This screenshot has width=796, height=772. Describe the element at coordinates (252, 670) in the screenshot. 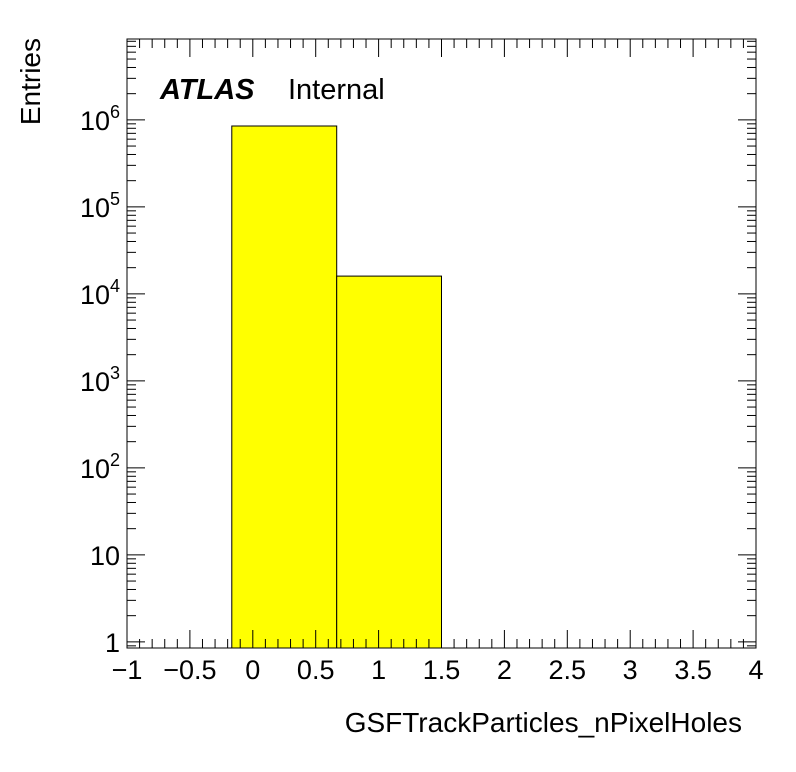

I see `x-tick-label: 0` at that location.